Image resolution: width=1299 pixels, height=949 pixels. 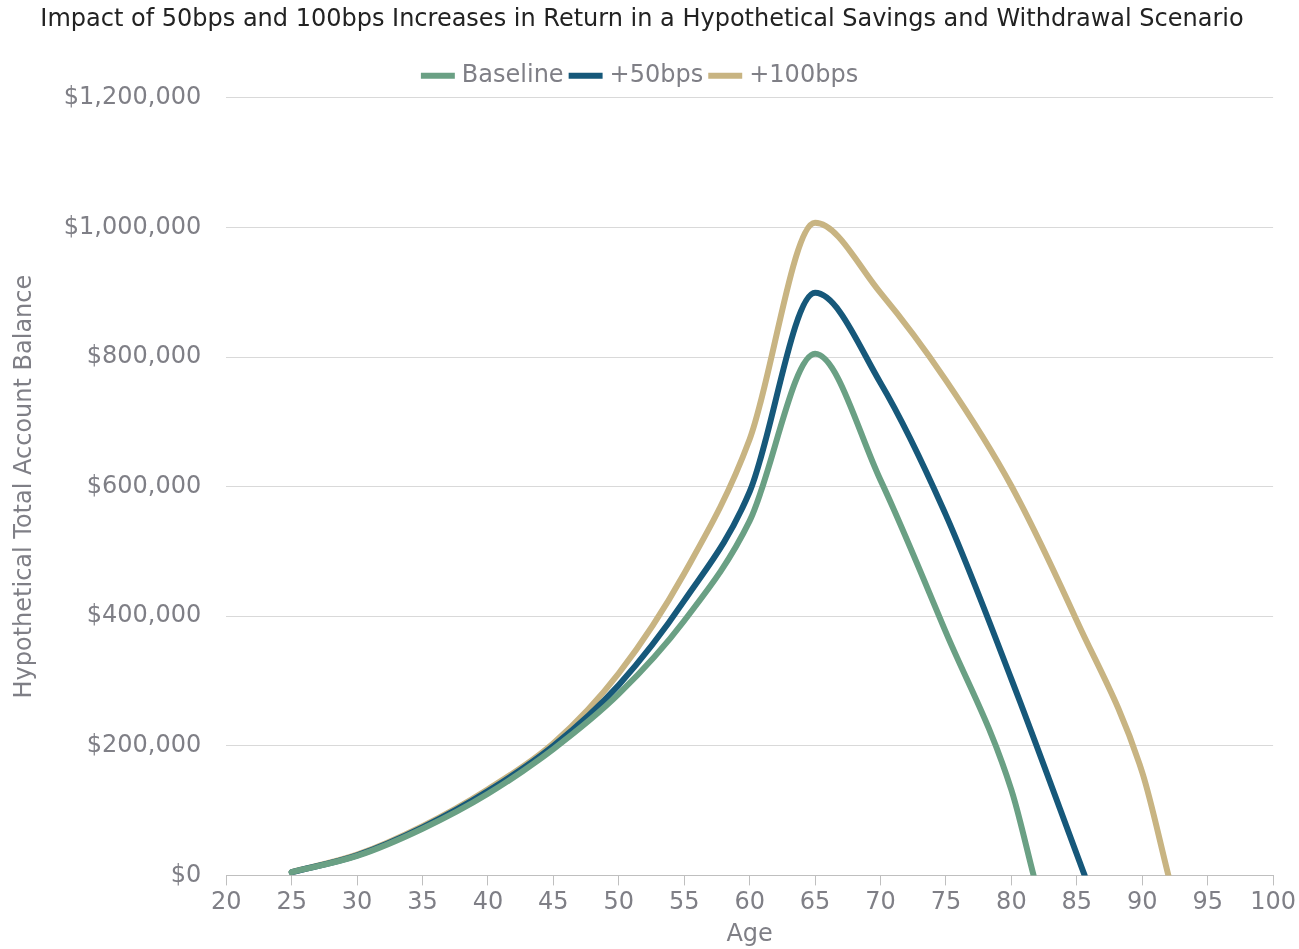 I want to click on x-tick-label: 30, so click(x=357, y=901).